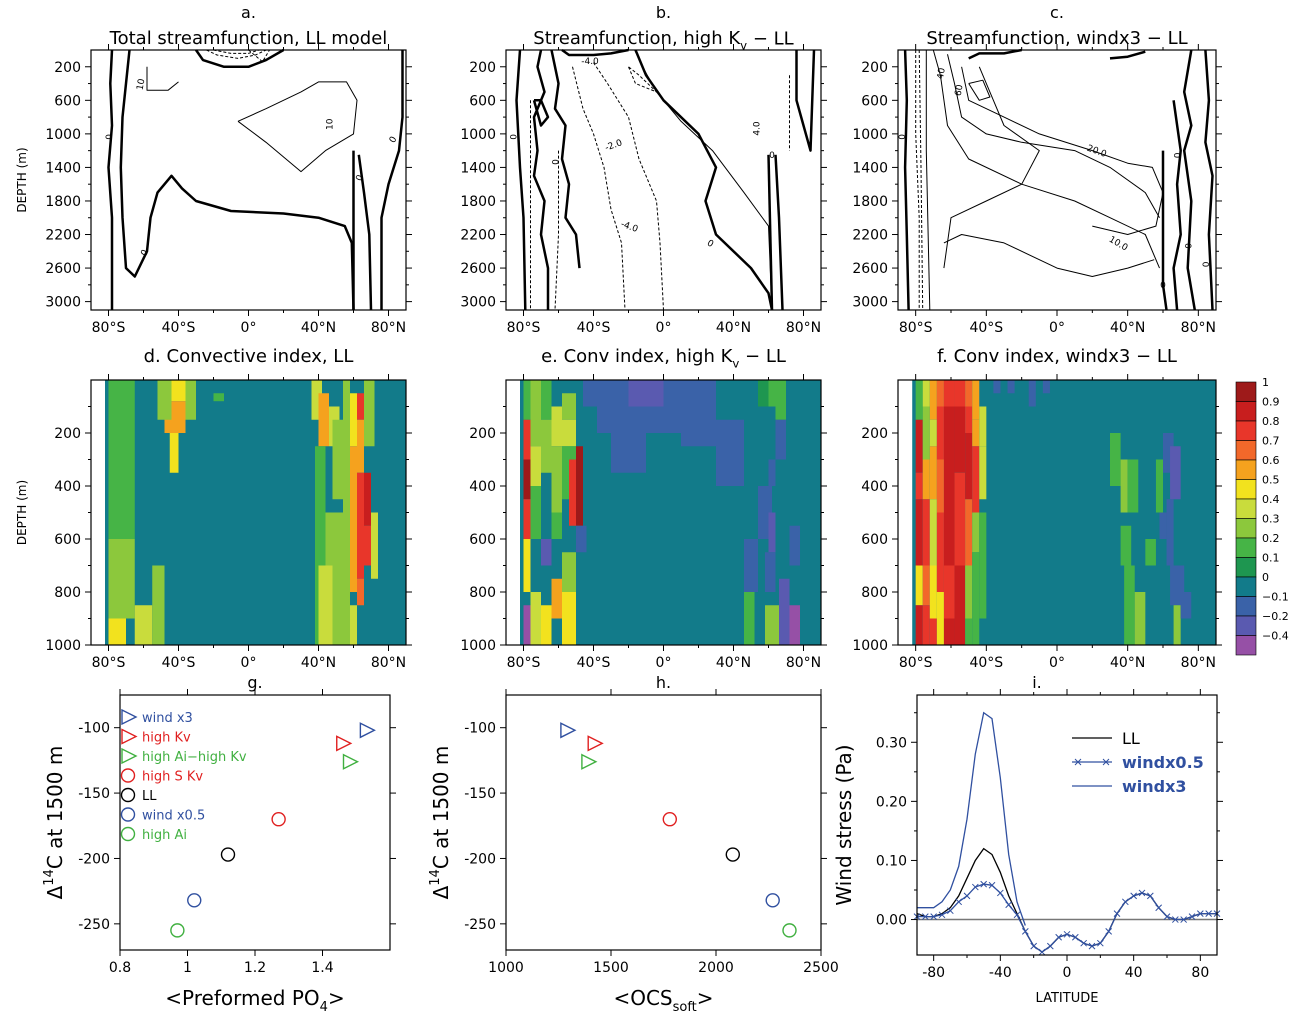  What do you see at coordinates (1271, 421) in the screenshot?
I see `colorbar-label: 0.8` at bounding box center [1271, 421].